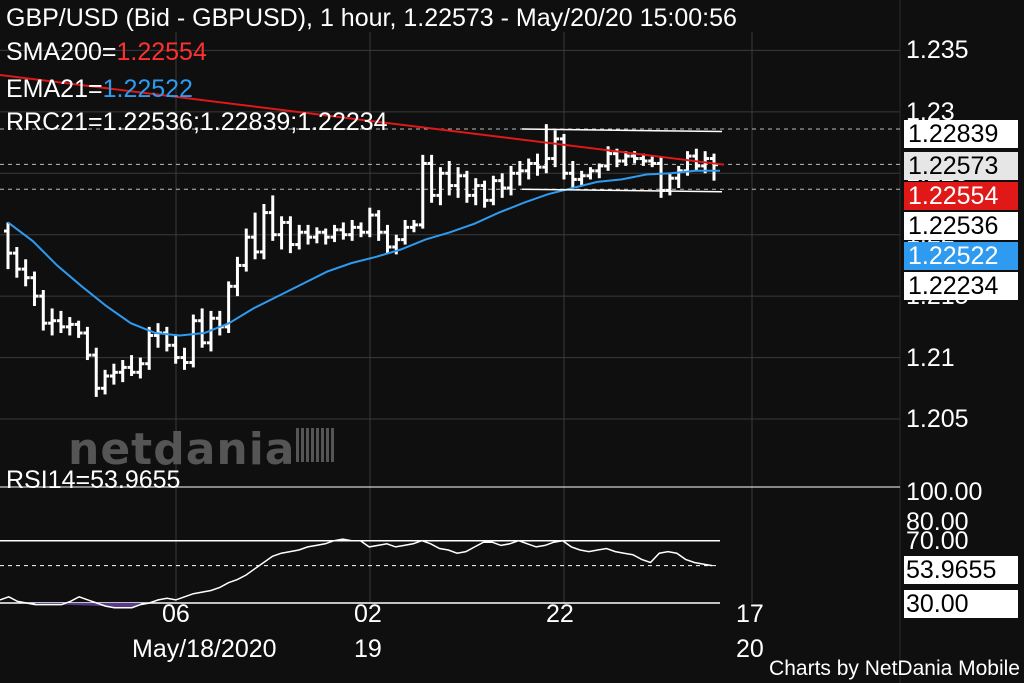  What do you see at coordinates (54, 89) in the screenshot?
I see `ema-label: EMA21=` at bounding box center [54, 89].